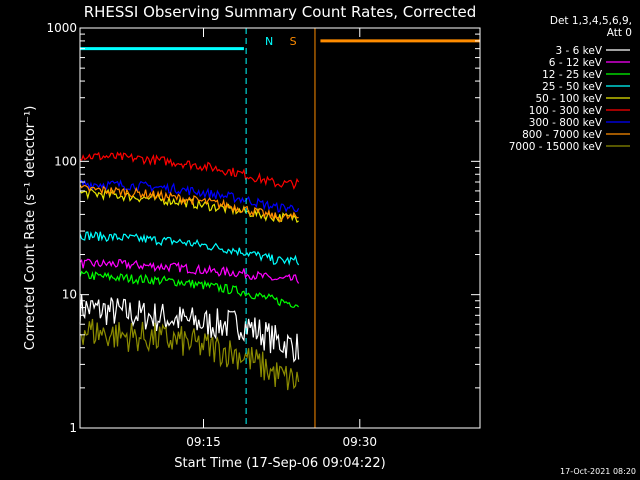 The image size is (640, 480). I want to click on y-tick-label: 1, so click(73, 428).